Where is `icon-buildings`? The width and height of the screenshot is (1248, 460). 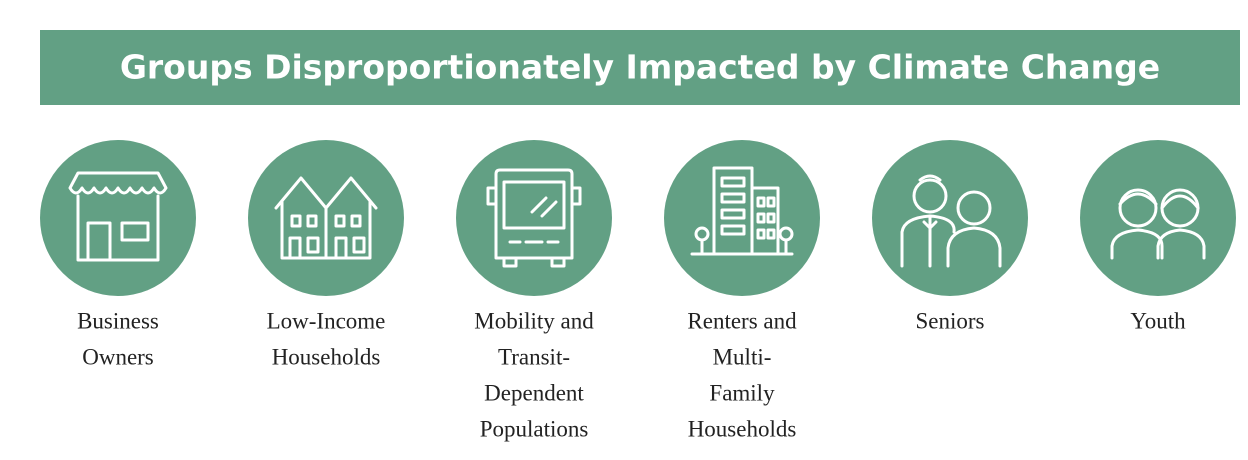
icon-buildings is located at coordinates (742, 218).